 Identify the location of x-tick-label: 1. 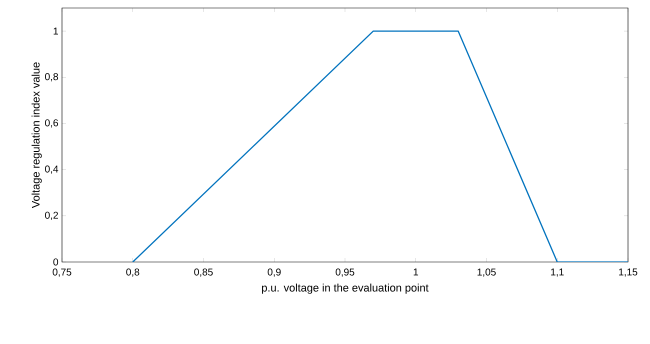
(416, 272).